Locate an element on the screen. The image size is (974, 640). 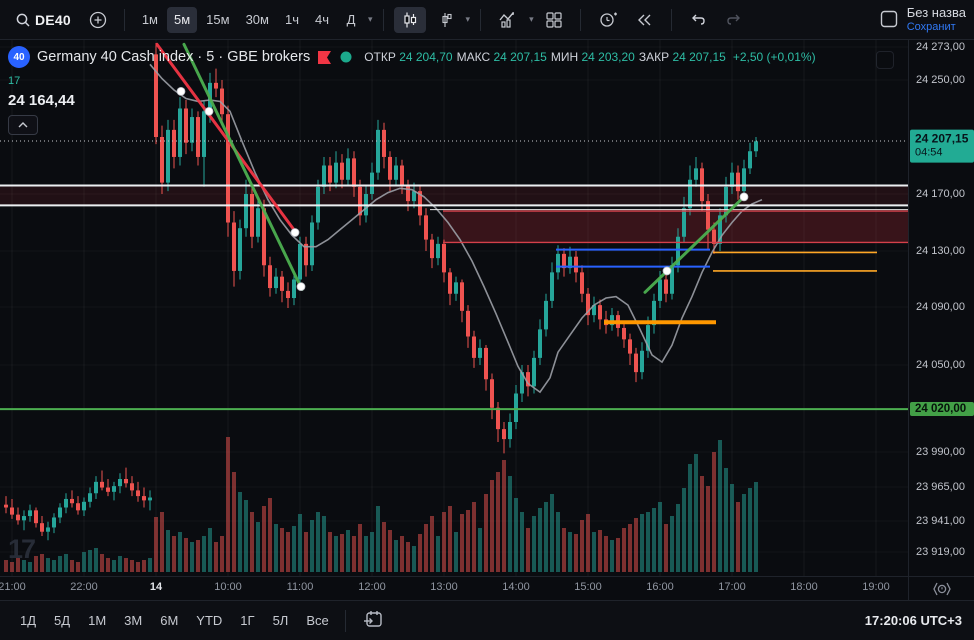
price-label: 23 965,00 is located at coordinates (940, 487).